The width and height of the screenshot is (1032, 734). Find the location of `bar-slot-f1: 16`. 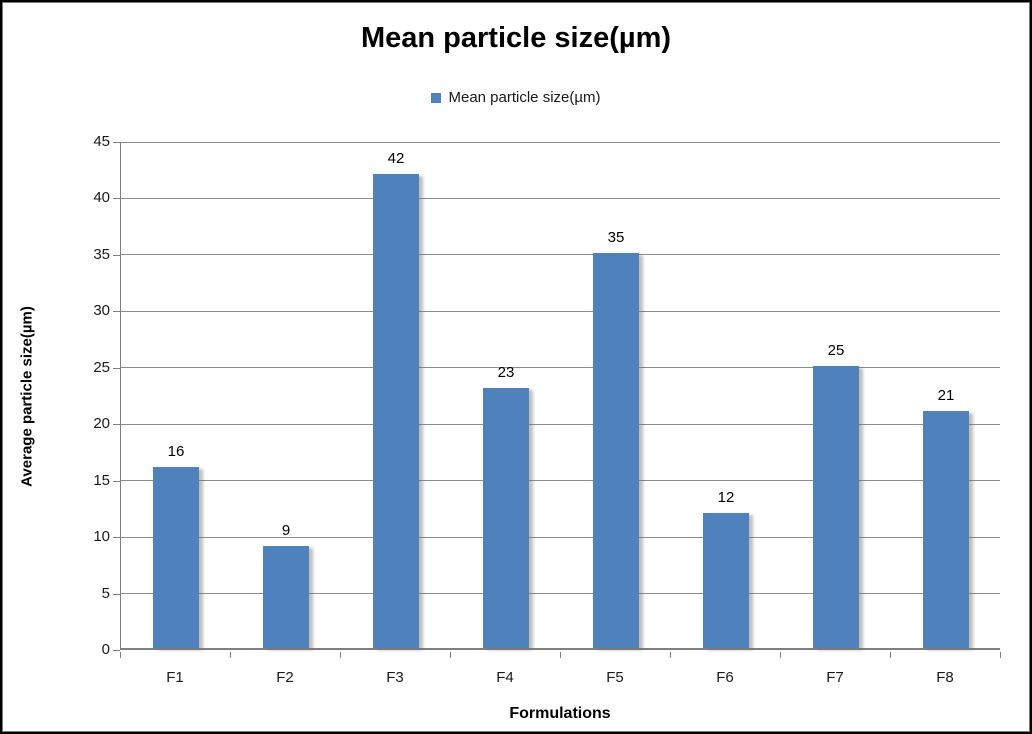

bar-slot-f1: 16 is located at coordinates (176, 395).